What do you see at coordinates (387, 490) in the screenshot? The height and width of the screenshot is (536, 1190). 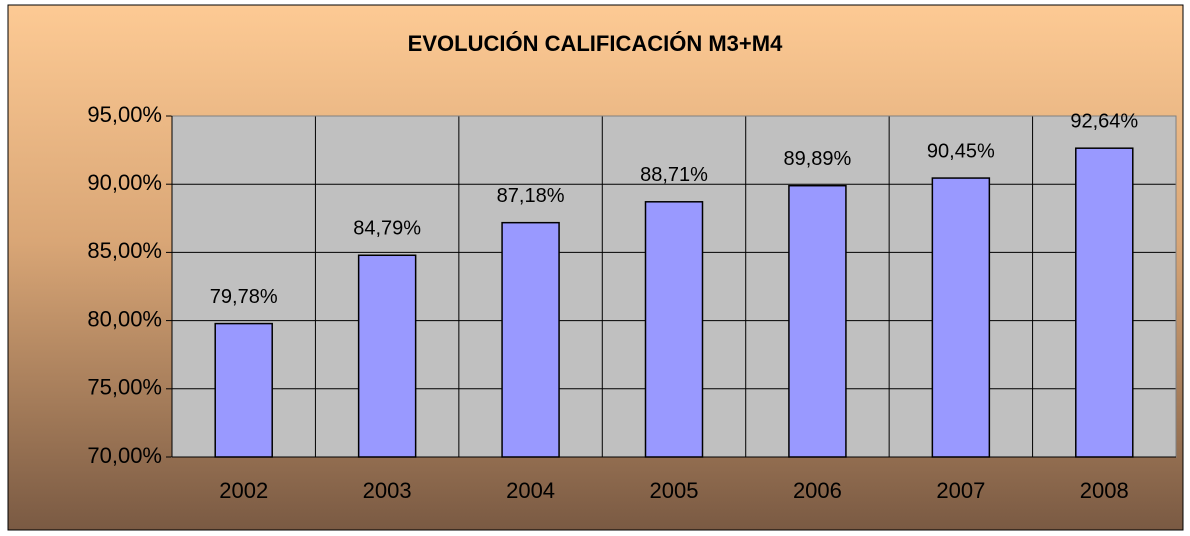 I see `x-tick-label: 2003` at bounding box center [387, 490].